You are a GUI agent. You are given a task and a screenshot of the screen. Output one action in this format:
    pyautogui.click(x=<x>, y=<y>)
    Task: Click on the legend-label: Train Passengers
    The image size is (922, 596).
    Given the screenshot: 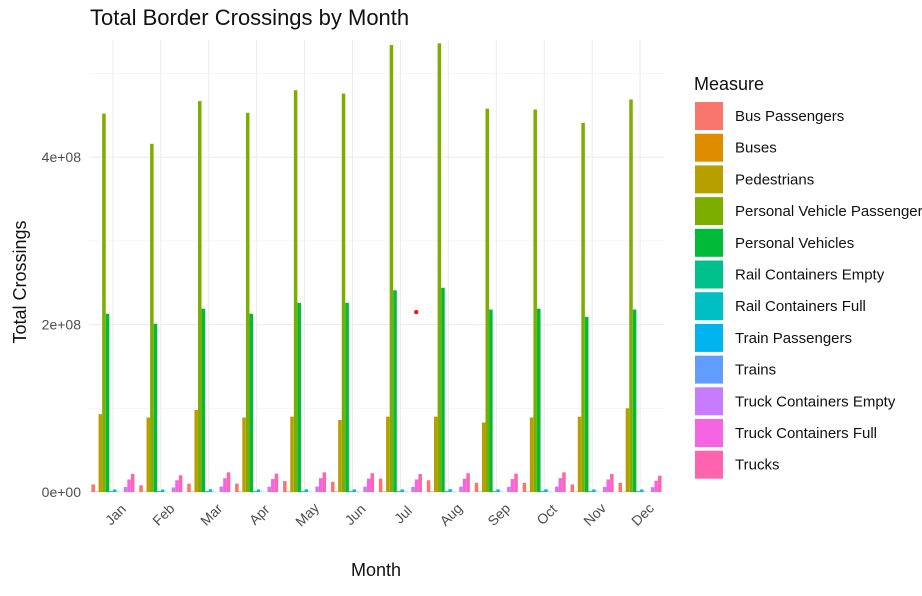 What is the action you would take?
    pyautogui.click(x=793, y=338)
    